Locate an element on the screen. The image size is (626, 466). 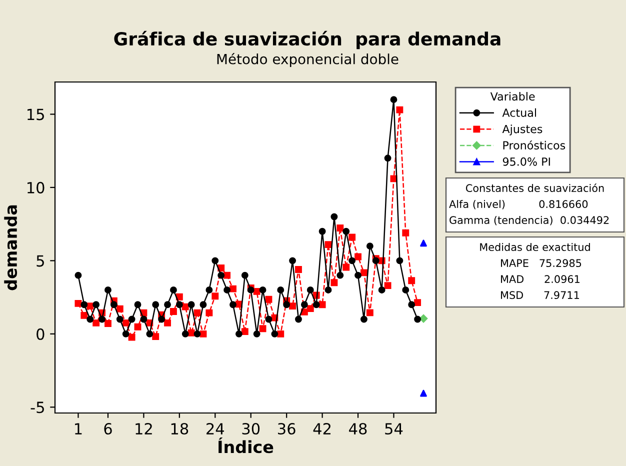
text: Gamma (tendencia) 0.034492 is located at coordinates (529, 221).